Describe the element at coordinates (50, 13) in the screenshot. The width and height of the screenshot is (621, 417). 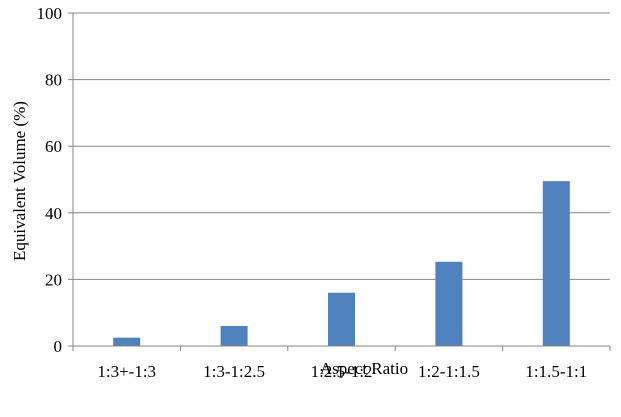
I see `y-tick-label: 100` at that location.